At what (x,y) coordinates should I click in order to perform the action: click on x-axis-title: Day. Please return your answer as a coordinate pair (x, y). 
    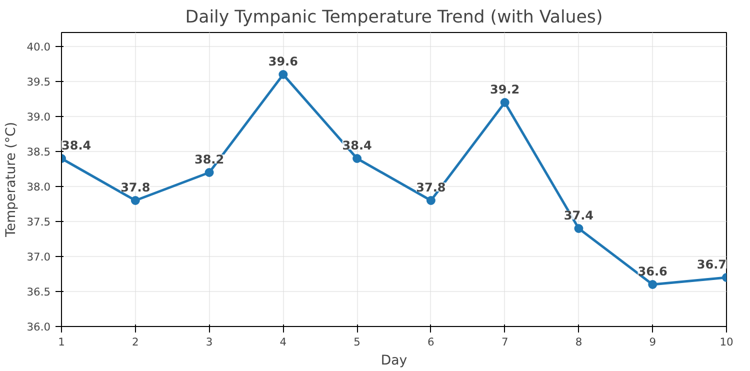
    Looking at the image, I should click on (394, 361).